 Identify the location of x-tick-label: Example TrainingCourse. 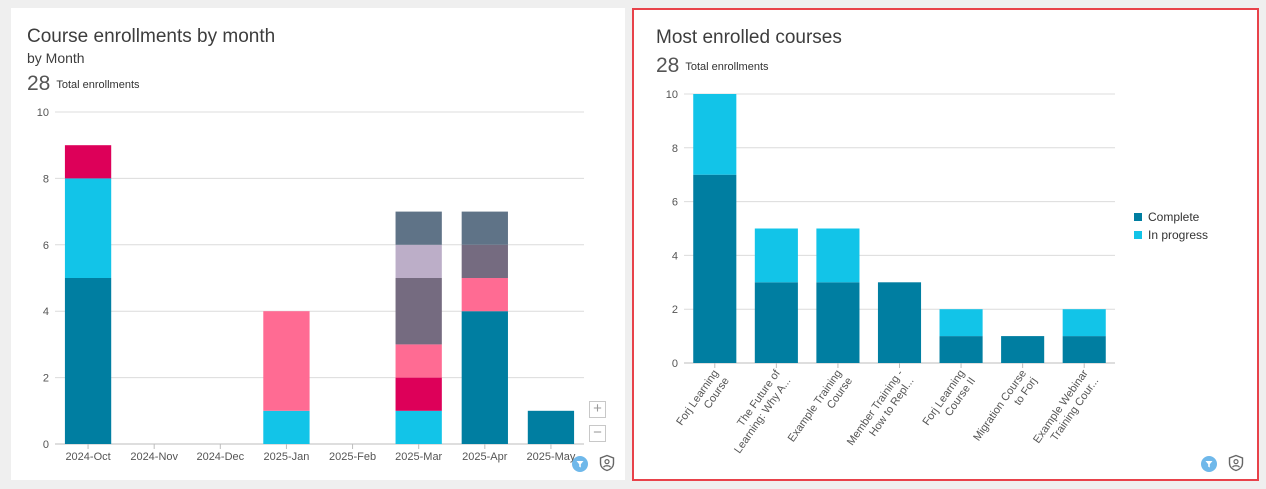
(820, 410).